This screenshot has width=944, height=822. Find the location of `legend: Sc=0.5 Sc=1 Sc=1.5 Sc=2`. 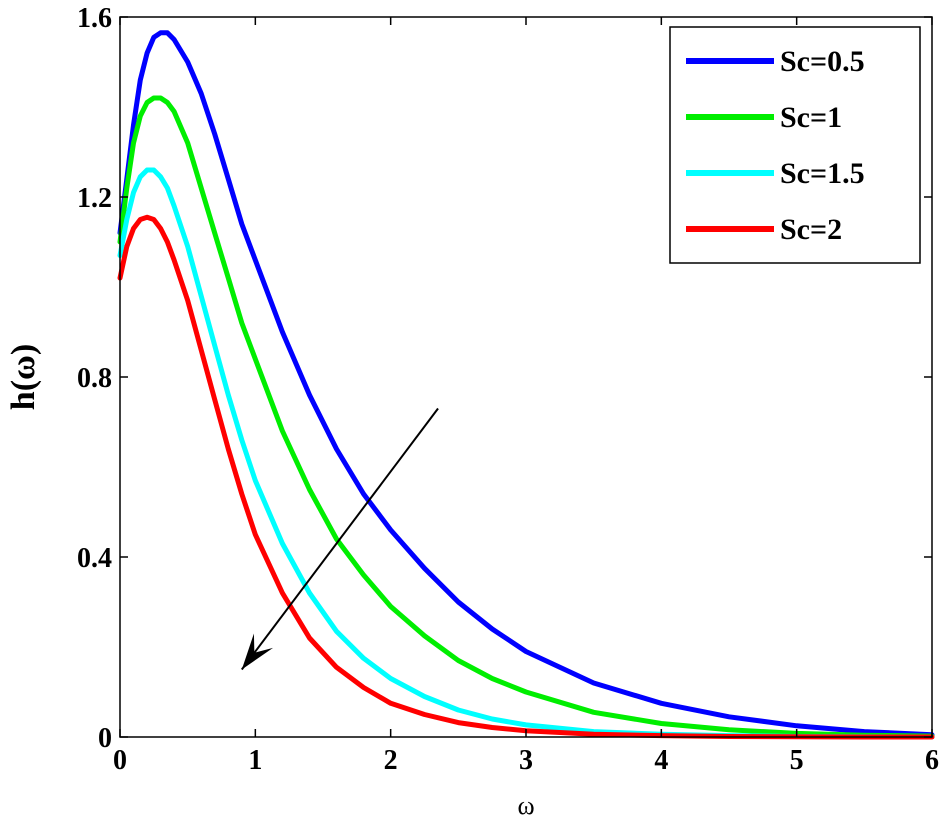

legend: Sc=0.5 Sc=1 Sc=1.5 Sc=2 is located at coordinates (795, 145).